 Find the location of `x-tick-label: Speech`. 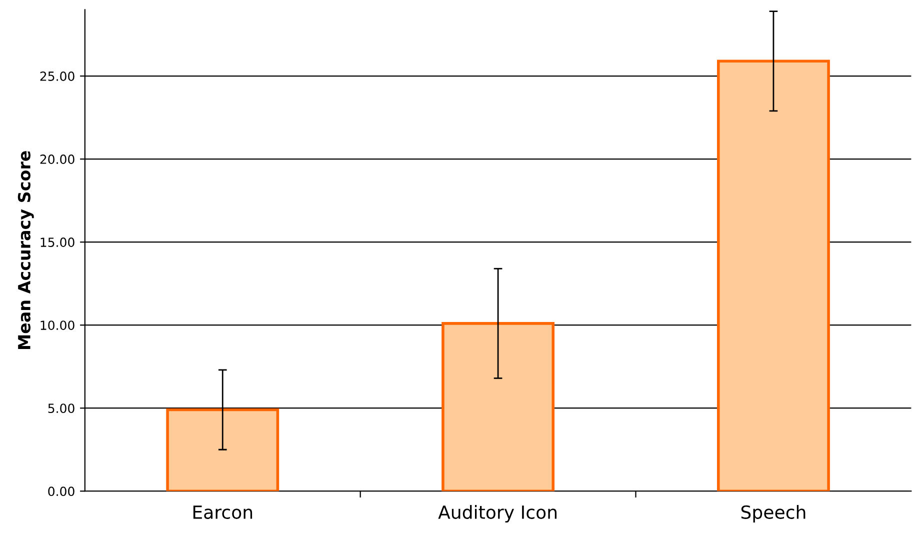

x-tick-label: Speech is located at coordinates (773, 513).